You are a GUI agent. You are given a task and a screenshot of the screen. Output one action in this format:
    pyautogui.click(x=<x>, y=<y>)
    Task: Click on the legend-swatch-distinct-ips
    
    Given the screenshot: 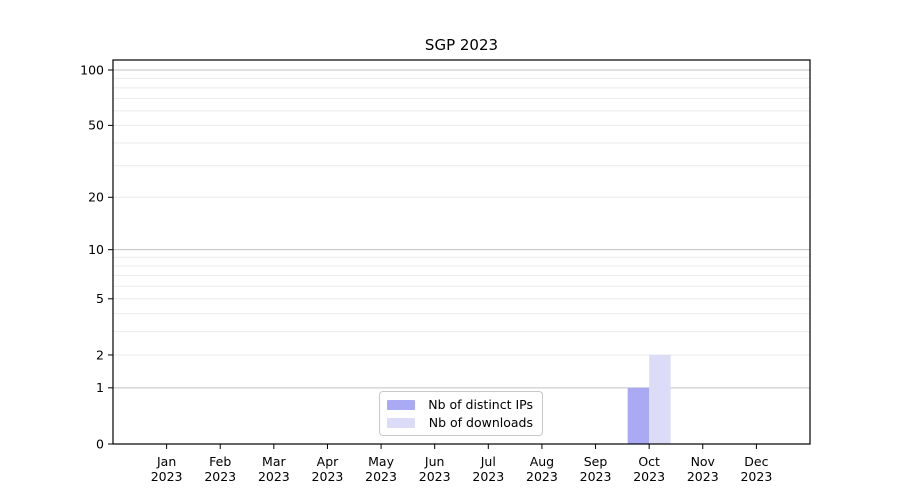 What is the action you would take?
    pyautogui.click(x=401, y=404)
    